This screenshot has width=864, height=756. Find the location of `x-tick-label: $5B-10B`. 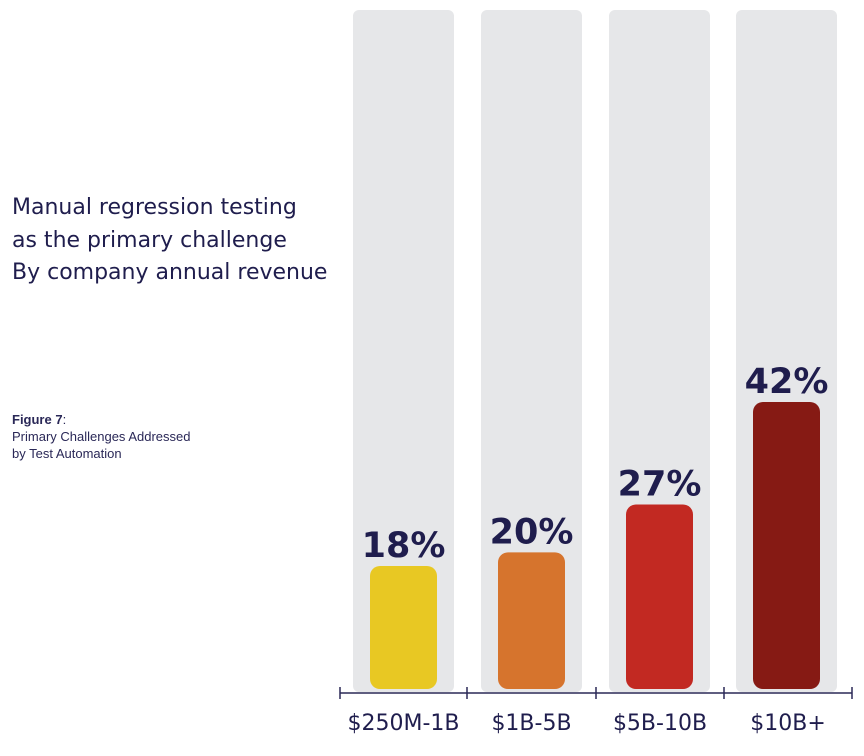

x-tick-label: $5B-10B is located at coordinates (660, 723).